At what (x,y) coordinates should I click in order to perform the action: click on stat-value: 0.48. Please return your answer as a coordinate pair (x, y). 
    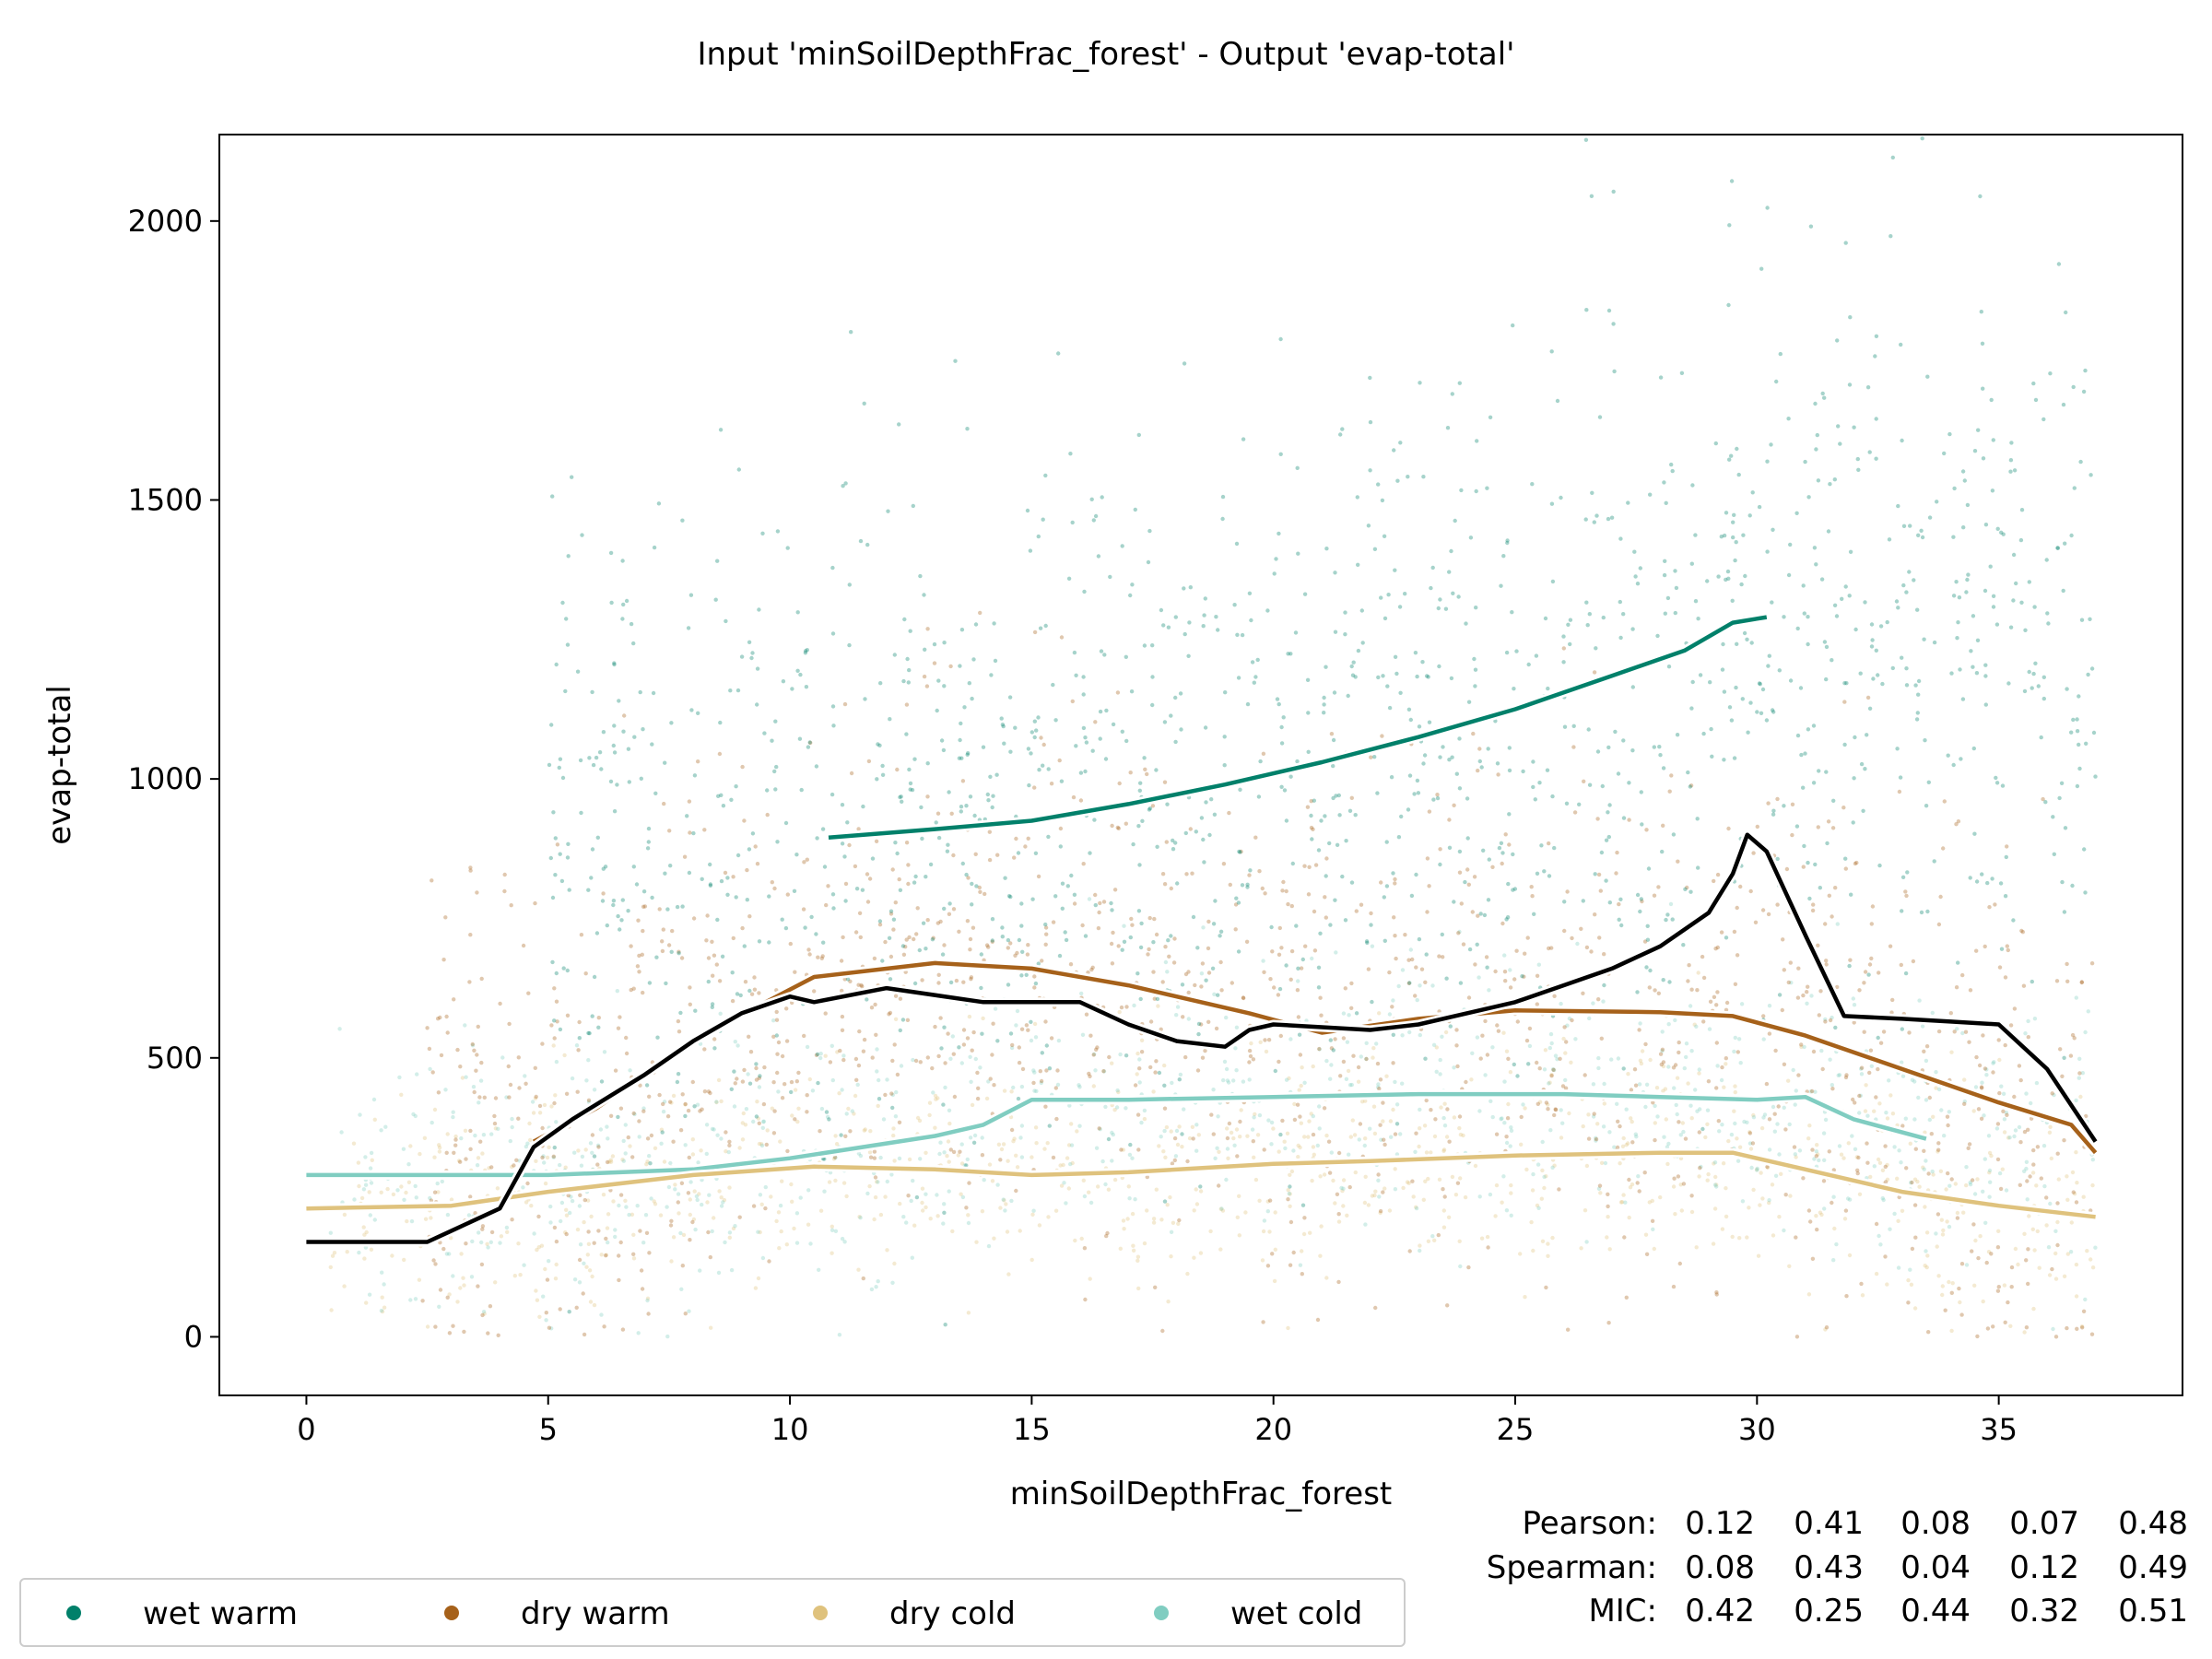
    Looking at the image, I should click on (2153, 1523).